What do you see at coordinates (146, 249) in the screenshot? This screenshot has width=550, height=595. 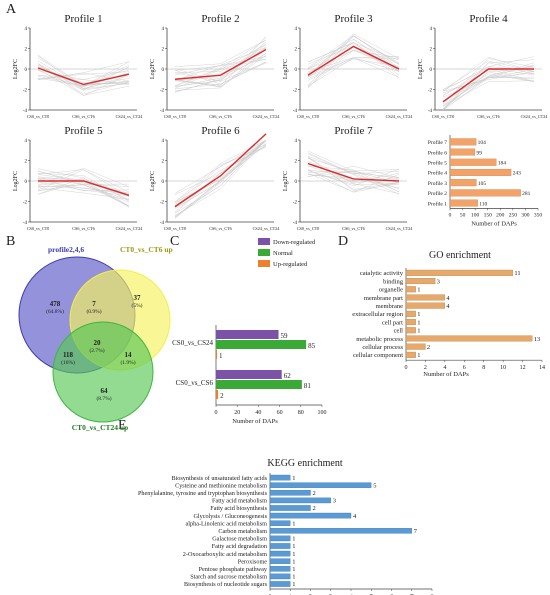 I see `venn-set-label-2: CT0_vs_CT6 up` at bounding box center [146, 249].